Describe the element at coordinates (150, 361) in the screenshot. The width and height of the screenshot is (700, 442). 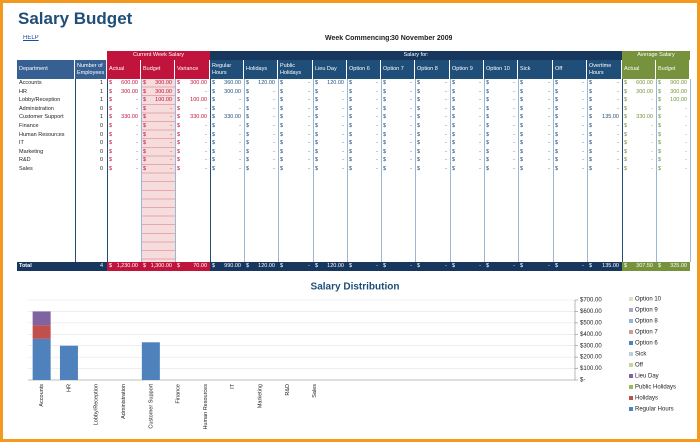
I see `bar-segment` at that location.